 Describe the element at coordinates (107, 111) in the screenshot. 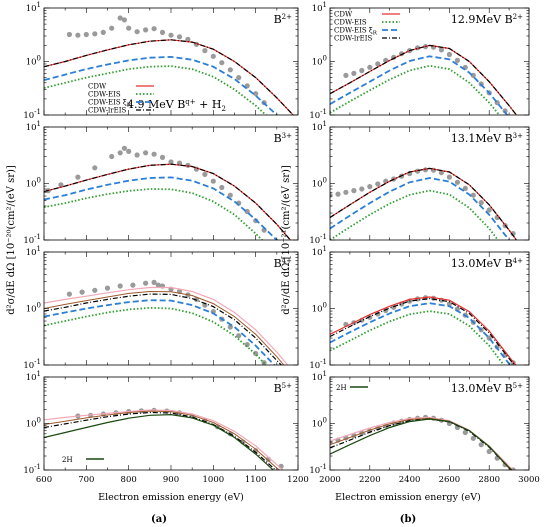

I see `legend-label-cdw_lreis: CDW-lrEIS` at that location.